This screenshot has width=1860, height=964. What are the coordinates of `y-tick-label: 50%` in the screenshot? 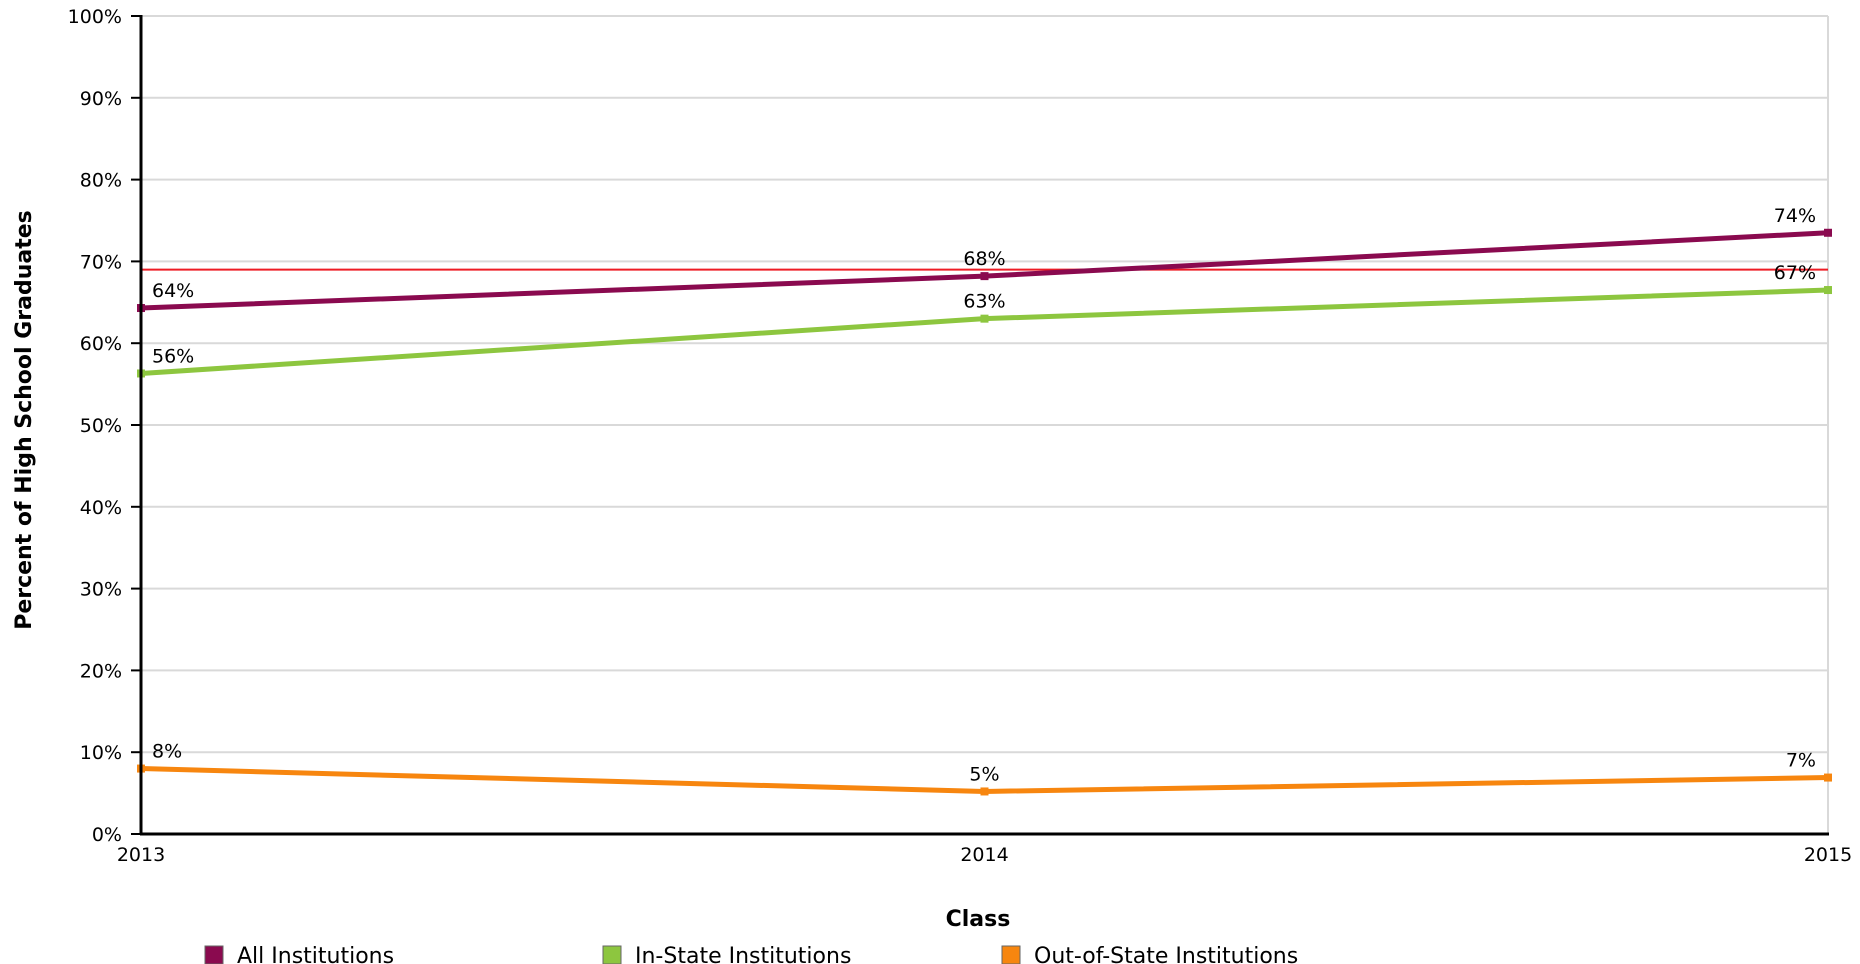 It's located at (101, 426).